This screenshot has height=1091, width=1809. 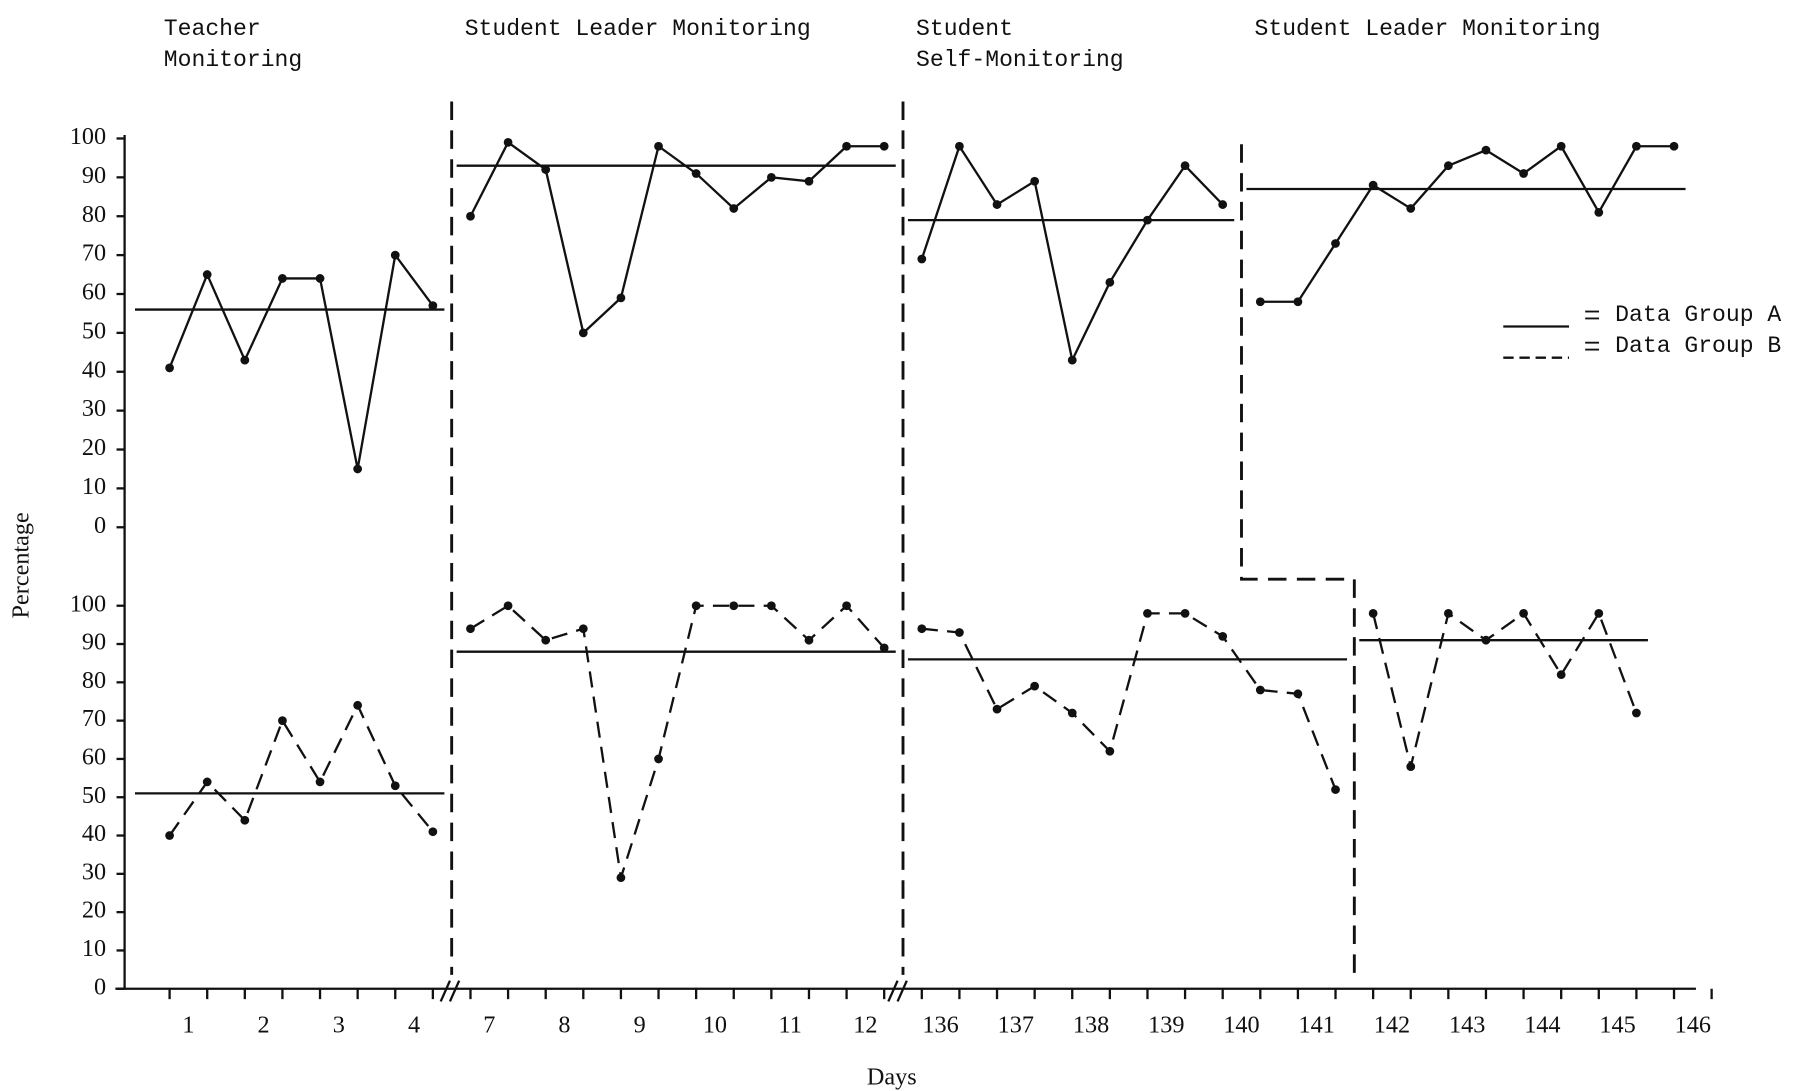 What do you see at coordinates (1392, 1024) in the screenshot?
I see `x-tick-label: 142` at bounding box center [1392, 1024].